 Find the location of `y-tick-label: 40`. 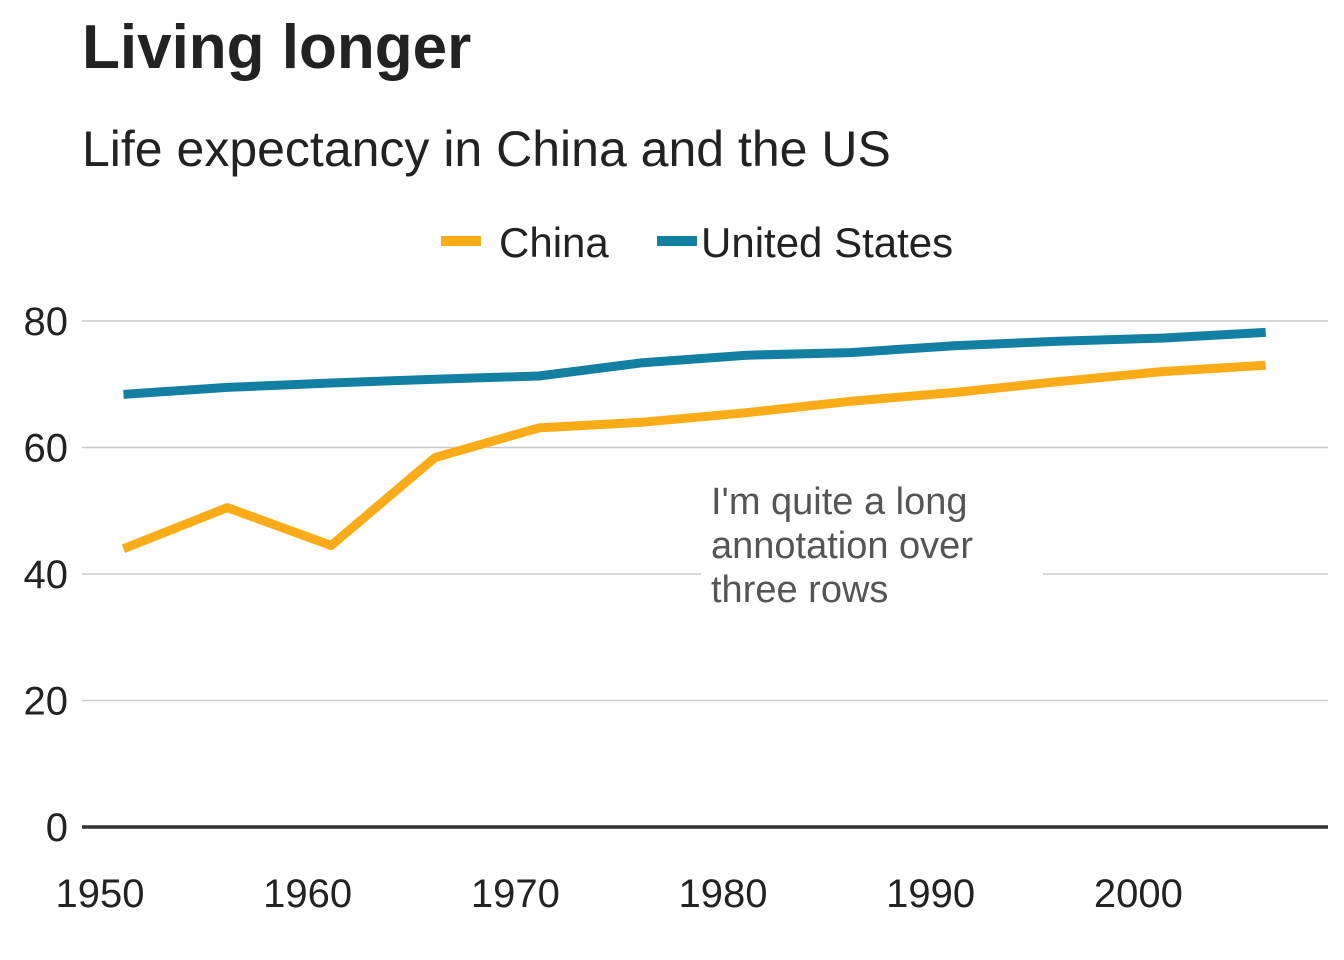

y-tick-label: 40 is located at coordinates (46, 575).